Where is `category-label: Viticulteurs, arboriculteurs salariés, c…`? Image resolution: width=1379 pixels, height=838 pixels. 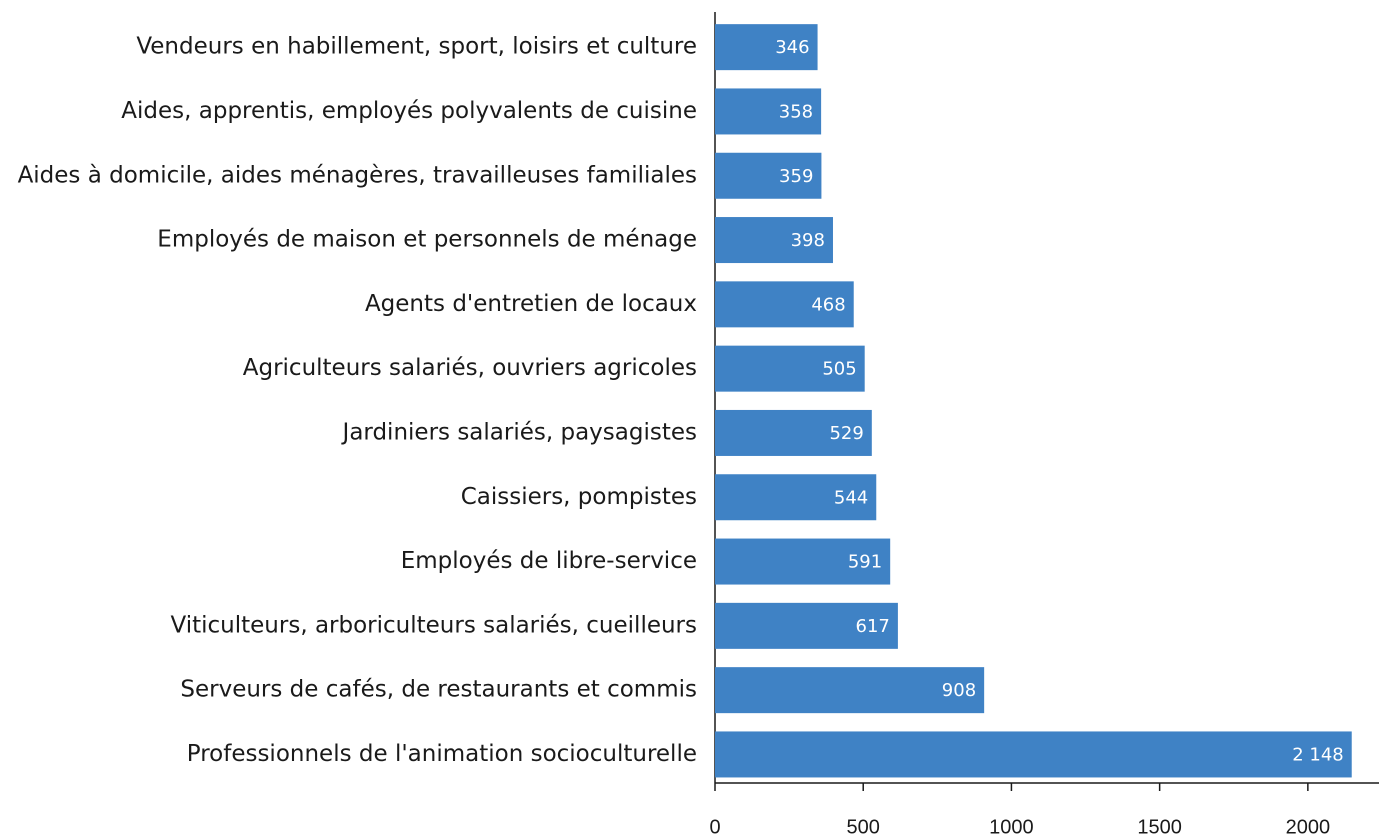 category-label: Viticulteurs, arboriculteurs salariés, c… is located at coordinates (434, 625).